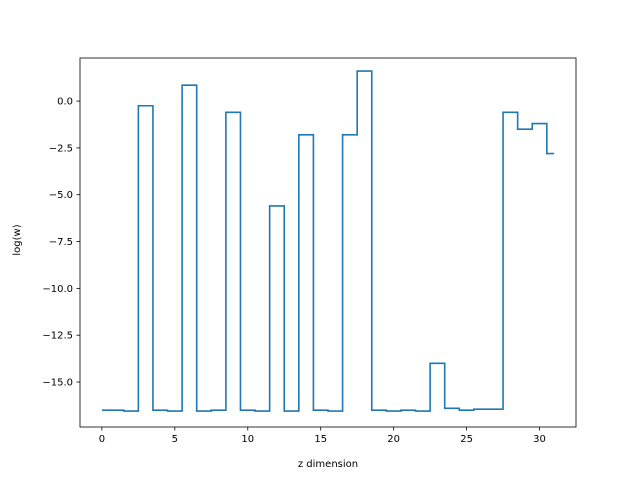 Image resolution: width=640 pixels, height=480 pixels. Describe the element at coordinates (57, 383) in the screenshot. I see `y-tick-label: −15.0` at that location.